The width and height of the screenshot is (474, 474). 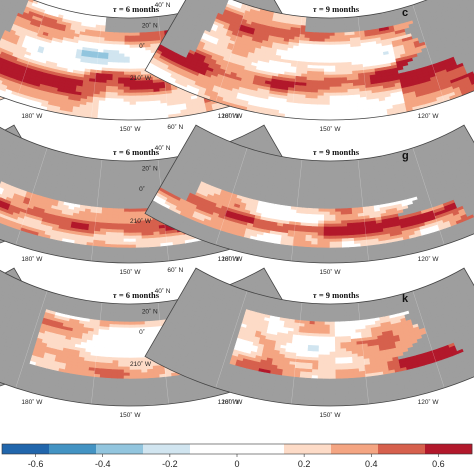 I want to click on title-text: = 6 months, so click(x=138, y=9).